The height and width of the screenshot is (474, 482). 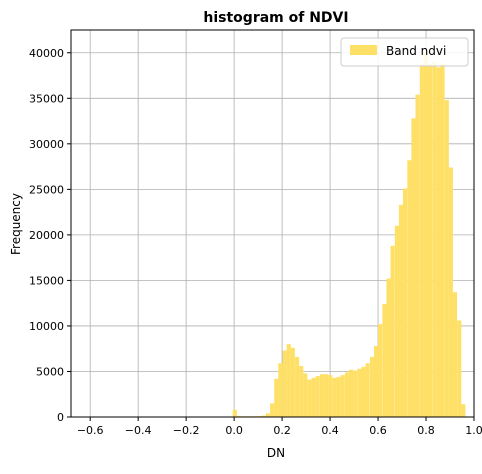 What do you see at coordinates (90, 430) in the screenshot?
I see `x-tick-label: −0.6` at bounding box center [90, 430].